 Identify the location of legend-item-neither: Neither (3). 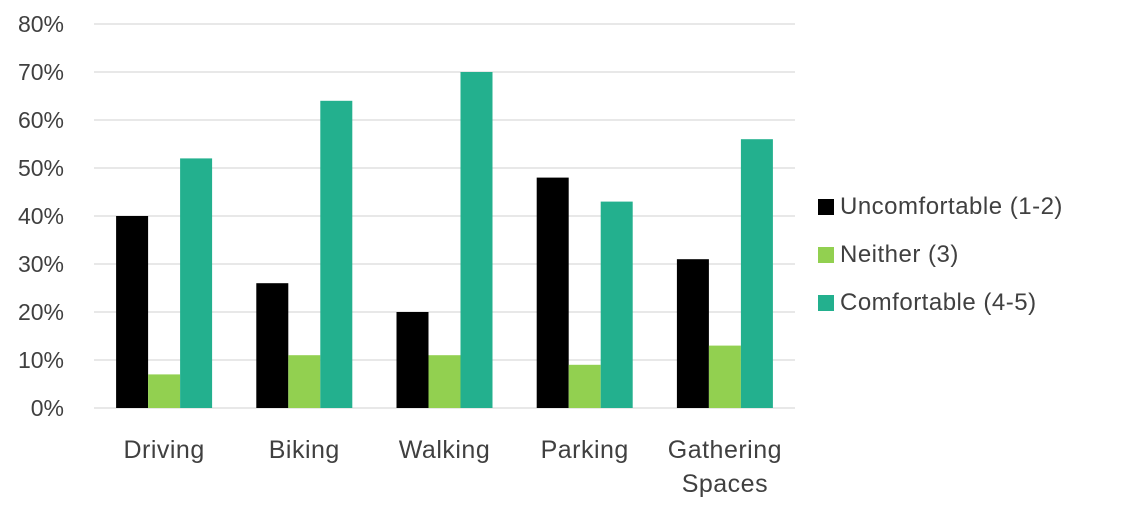
(940, 255).